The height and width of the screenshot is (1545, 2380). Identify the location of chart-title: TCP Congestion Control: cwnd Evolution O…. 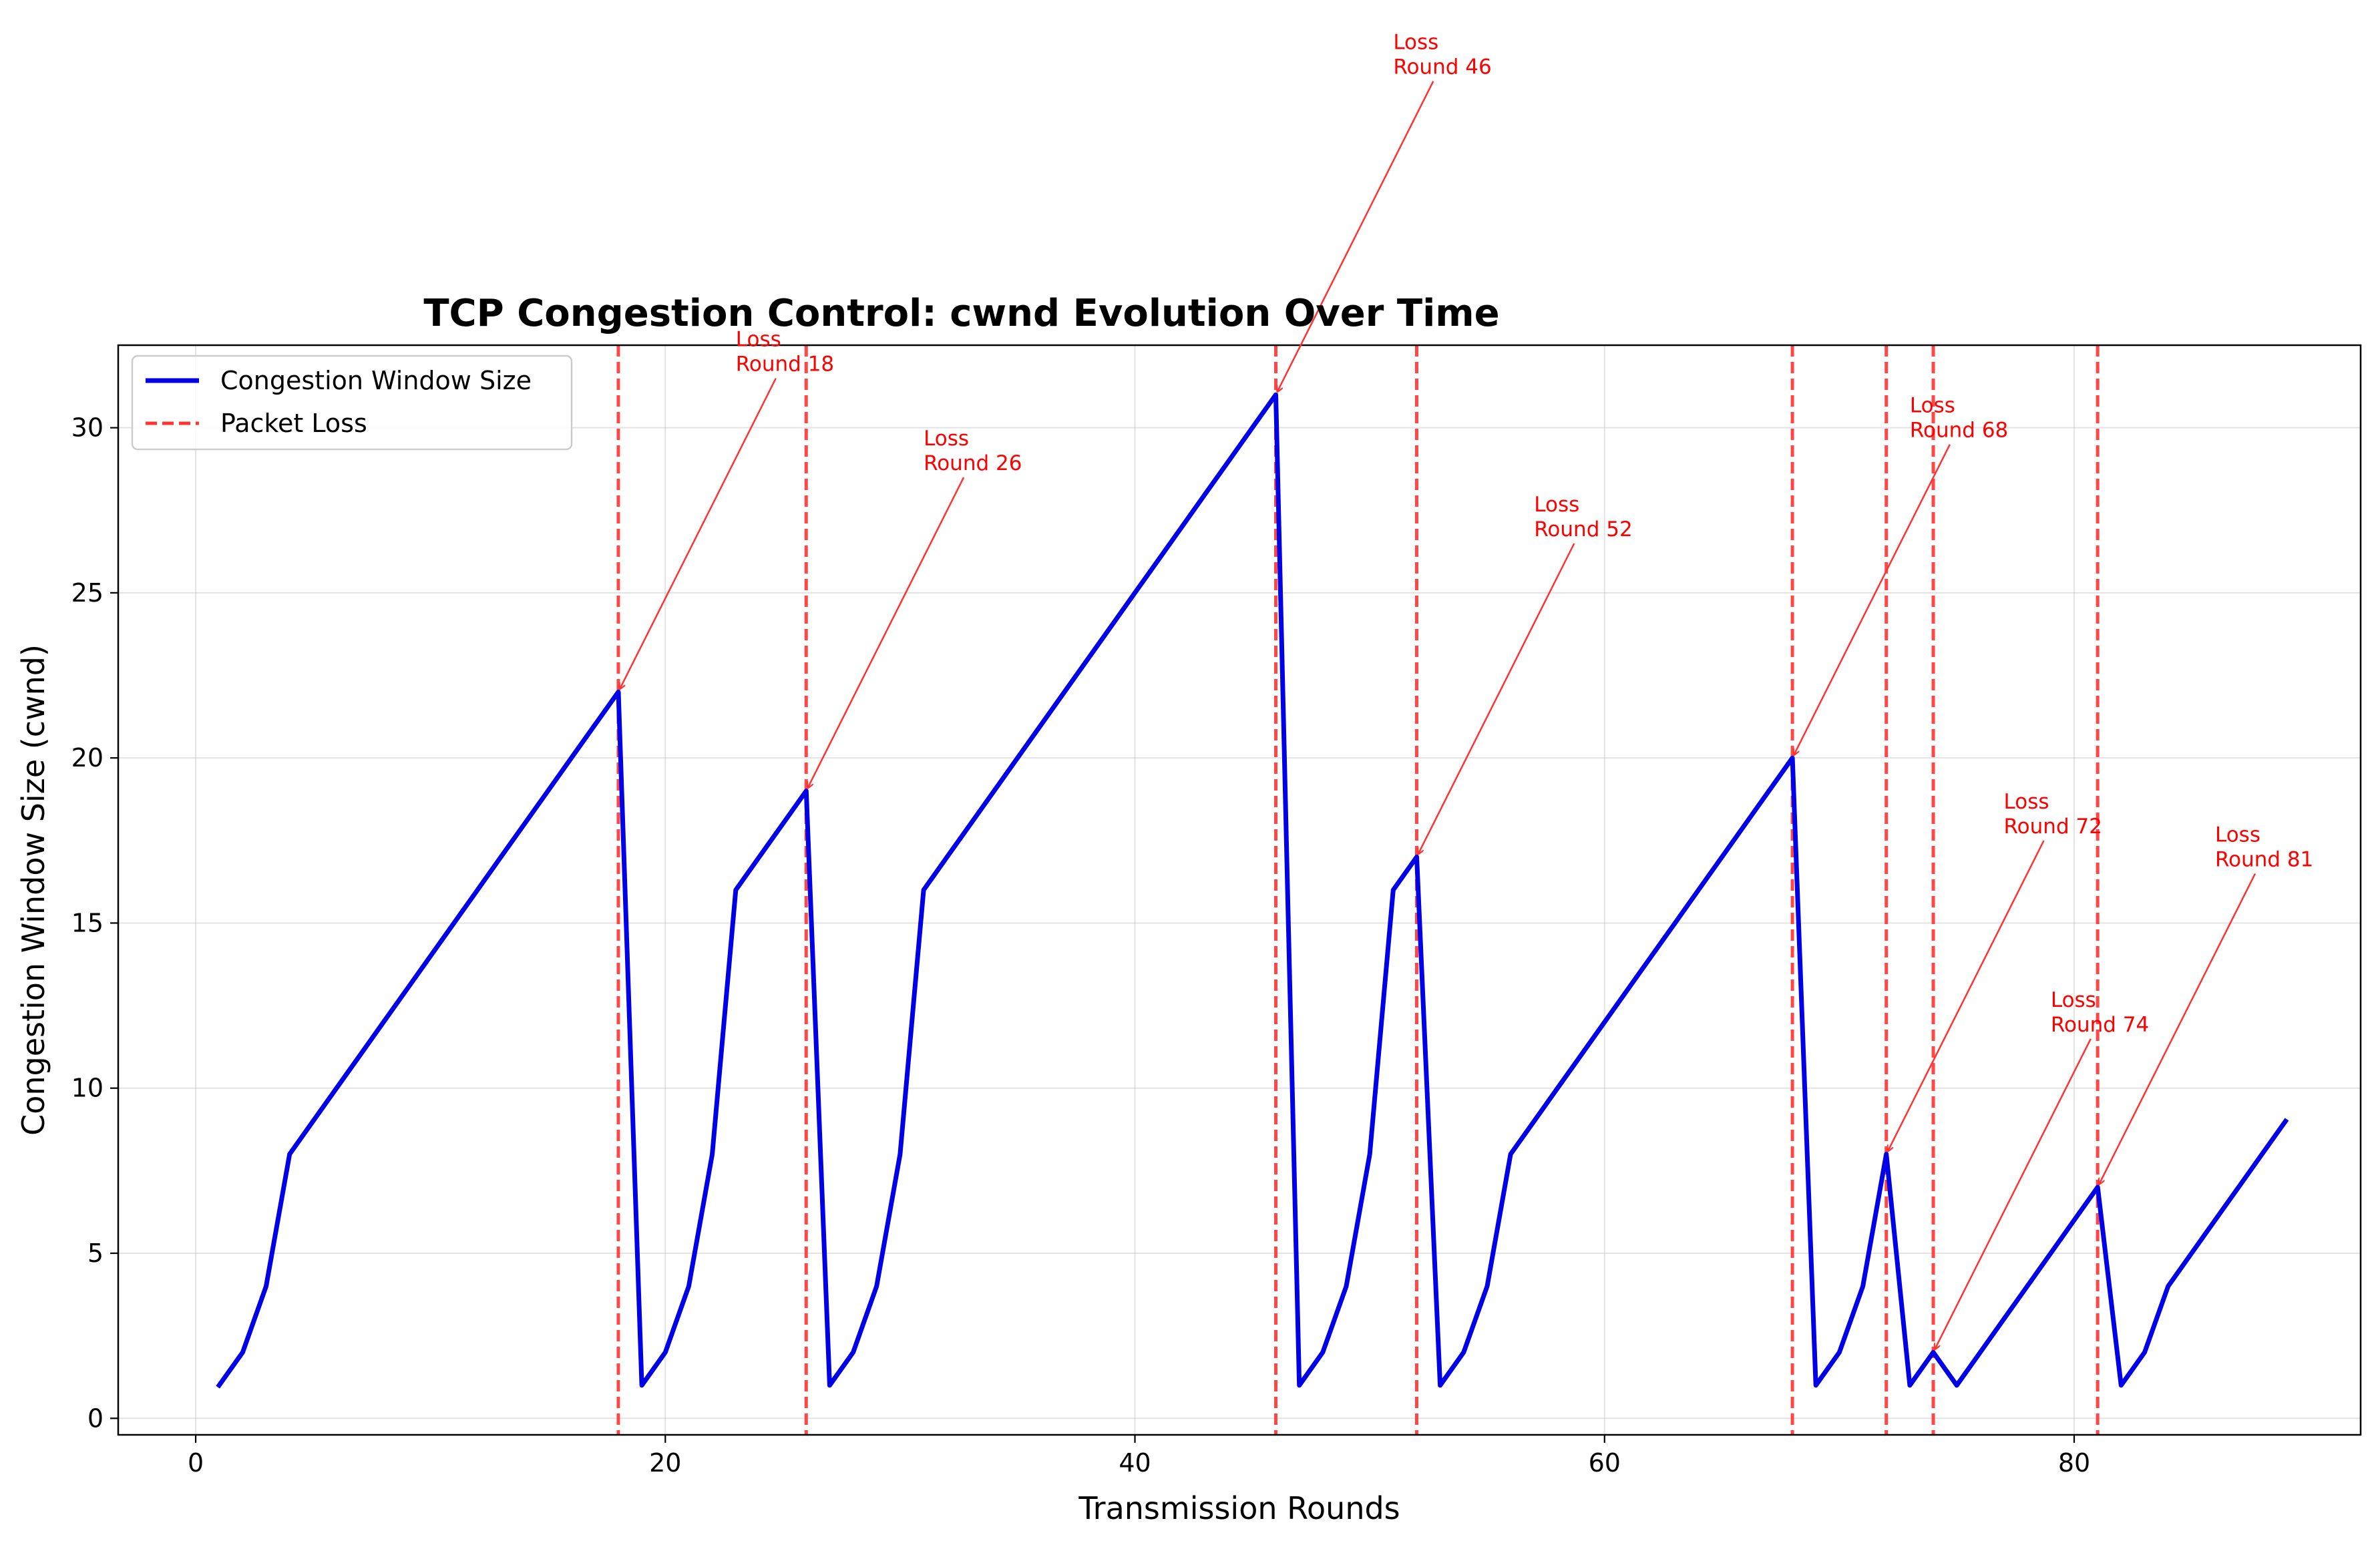
(961, 313).